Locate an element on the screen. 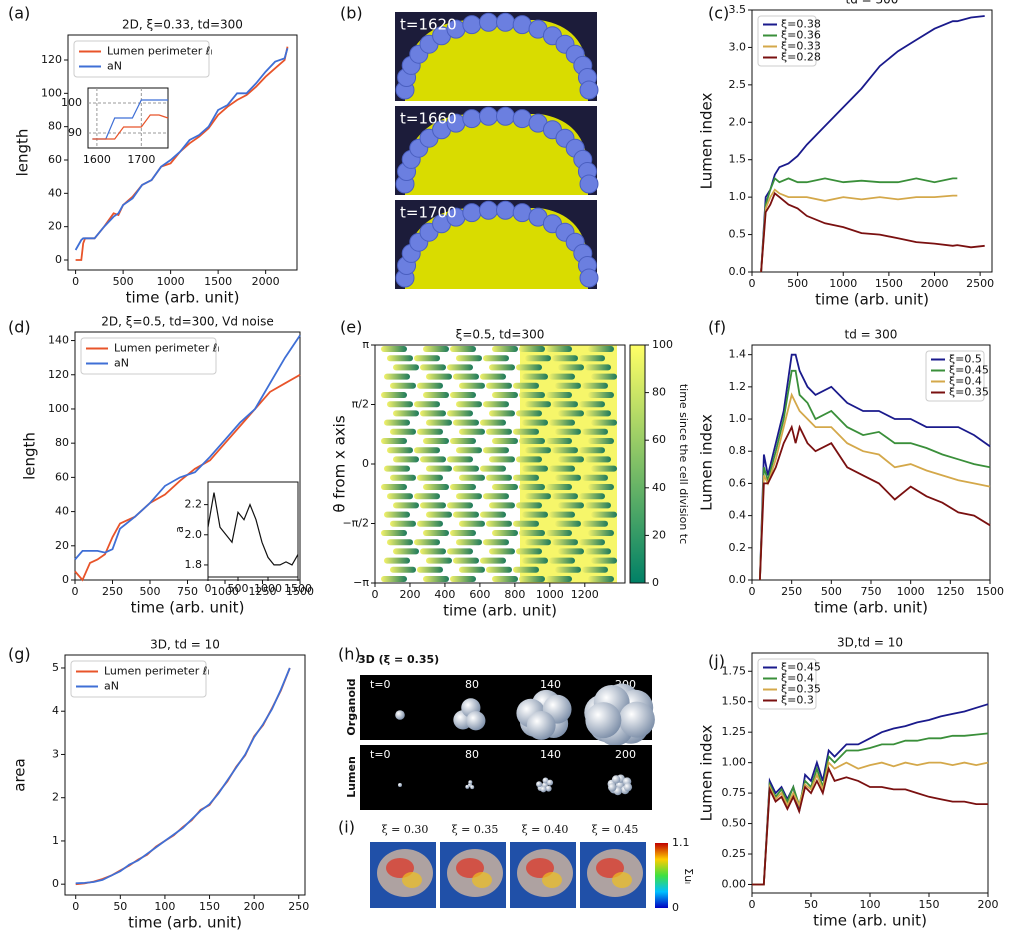  y-tick-label: 1.50 is located at coordinates (734, 701).